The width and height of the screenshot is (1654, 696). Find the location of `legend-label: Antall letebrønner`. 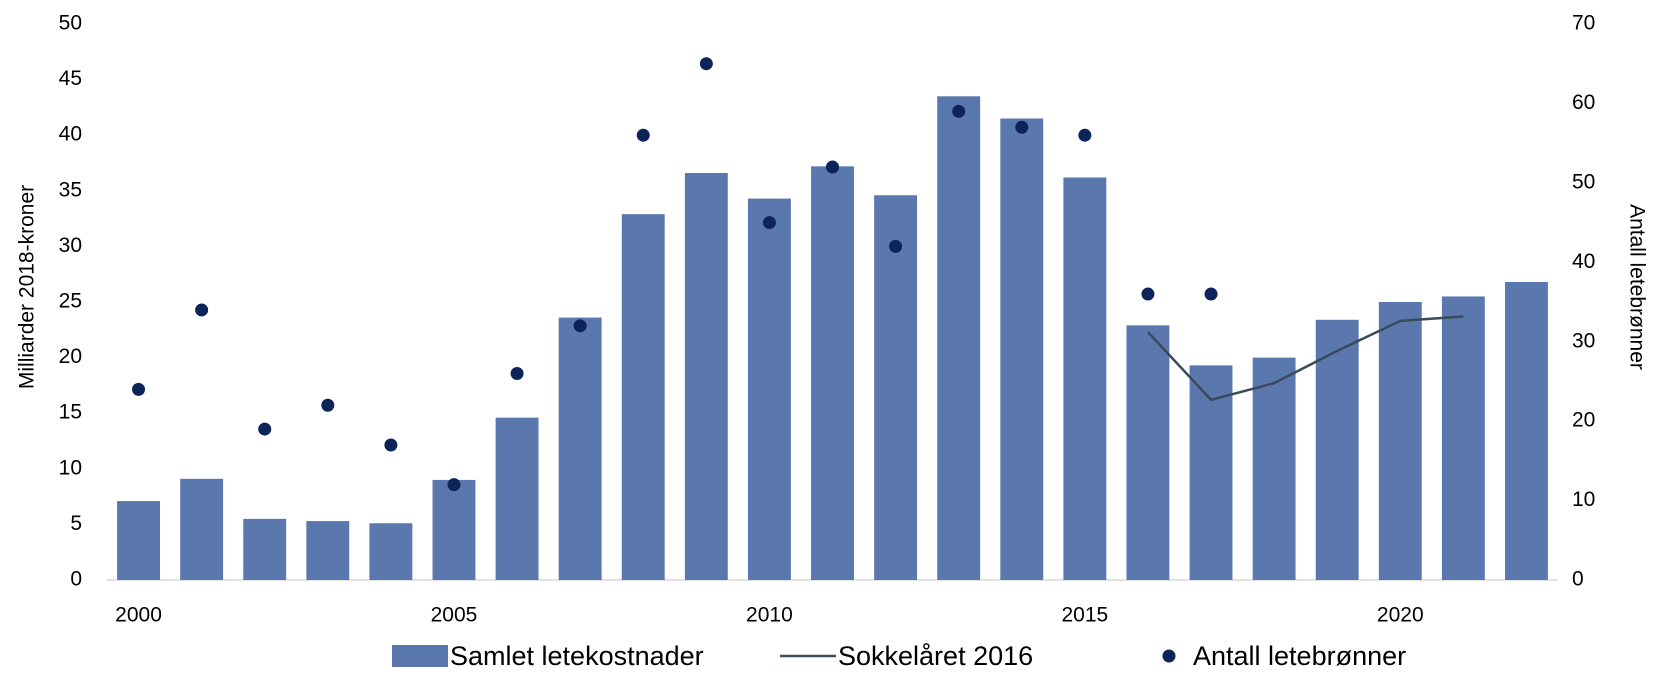

legend-label: Antall letebrønner is located at coordinates (1299, 656).